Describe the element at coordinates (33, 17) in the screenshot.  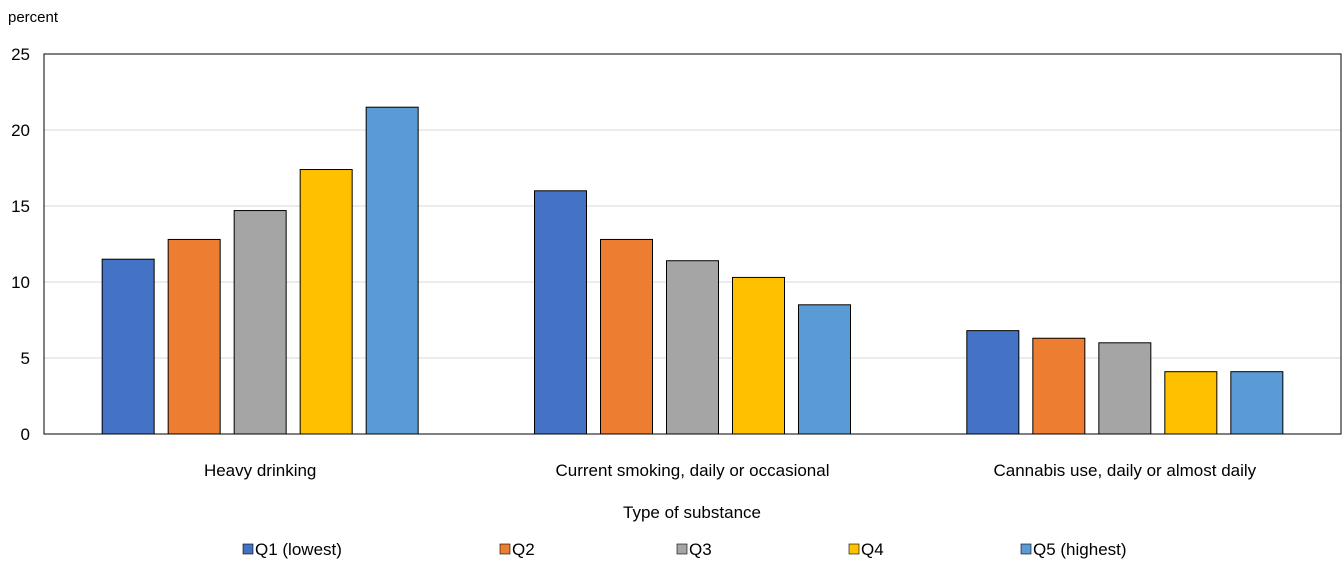
I see `y-axis-unit-label: percent` at that location.